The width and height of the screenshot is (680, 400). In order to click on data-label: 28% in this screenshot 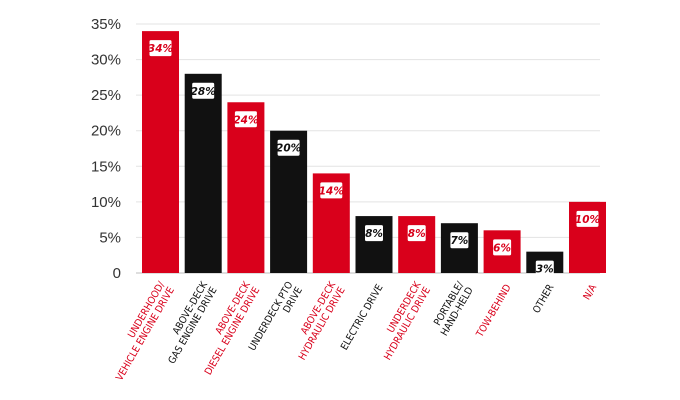, I will do `click(203, 92)`.